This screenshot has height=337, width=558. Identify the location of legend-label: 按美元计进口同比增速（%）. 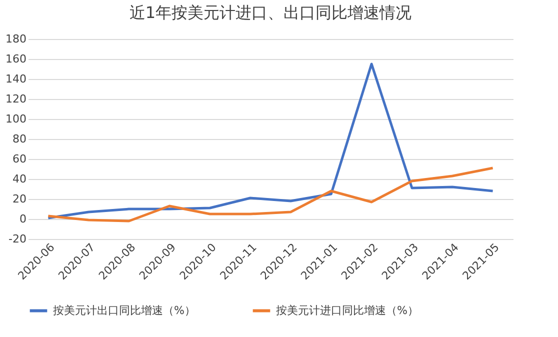
(347, 310).